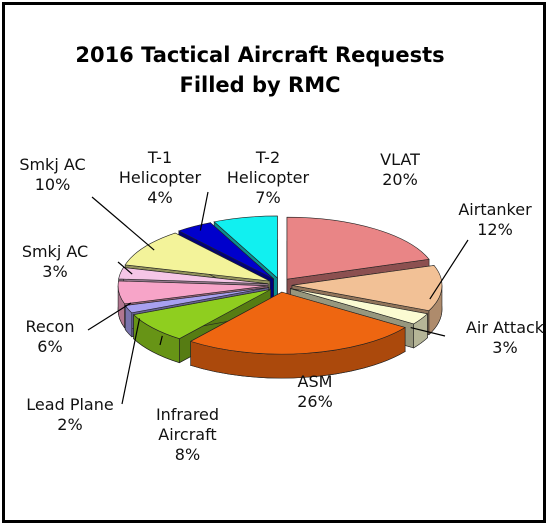  I want to click on data-label: VLAT 20%, so click(400, 170).